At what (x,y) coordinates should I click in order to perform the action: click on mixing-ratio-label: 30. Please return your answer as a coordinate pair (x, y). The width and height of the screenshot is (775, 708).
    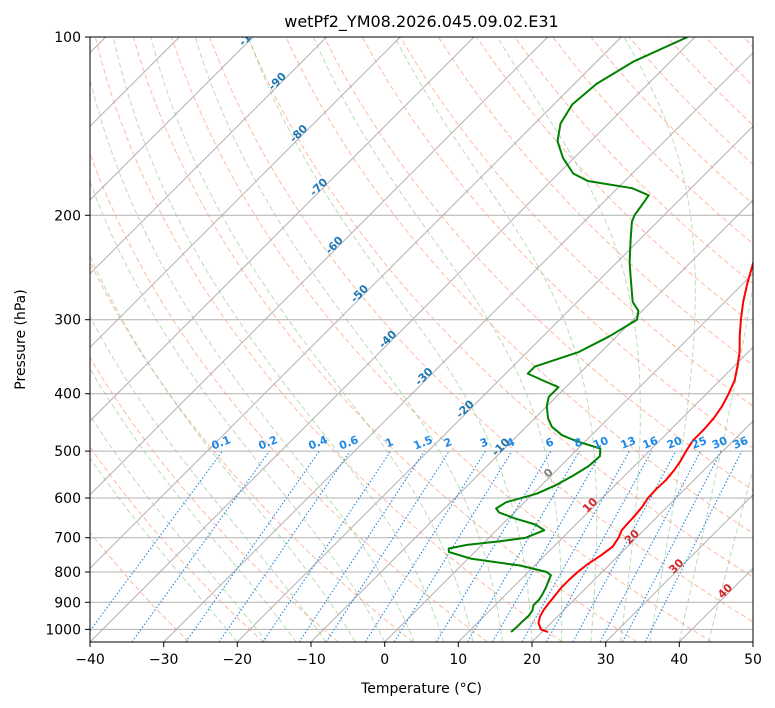
    Looking at the image, I should click on (719, 443).